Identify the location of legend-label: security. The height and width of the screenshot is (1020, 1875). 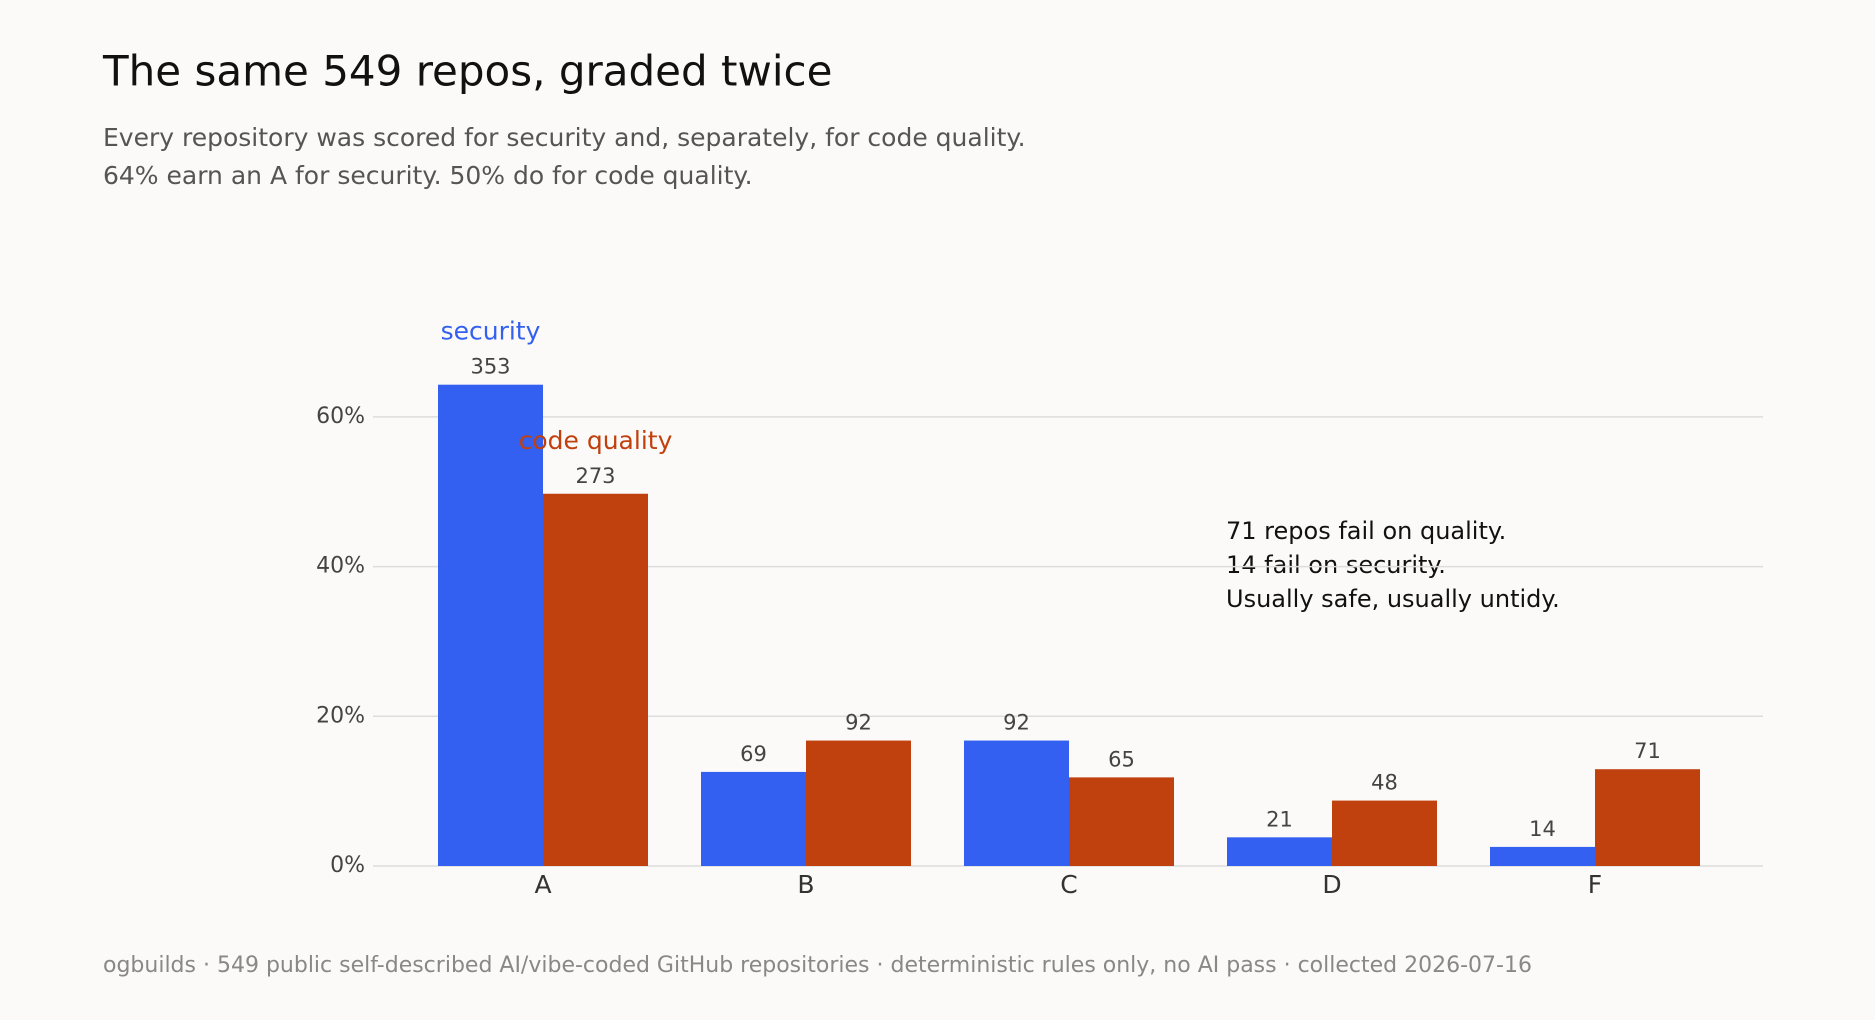
(491, 331).